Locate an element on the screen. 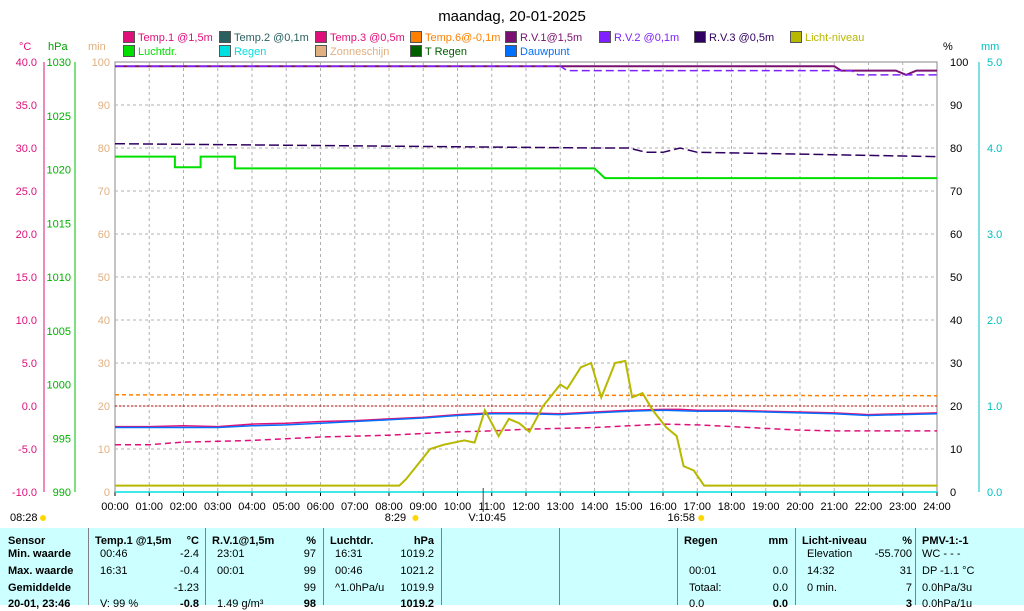 Image resolution: width=1024 pixels, height=611 pixels. series-line-rv2 is located at coordinates (526, 70).